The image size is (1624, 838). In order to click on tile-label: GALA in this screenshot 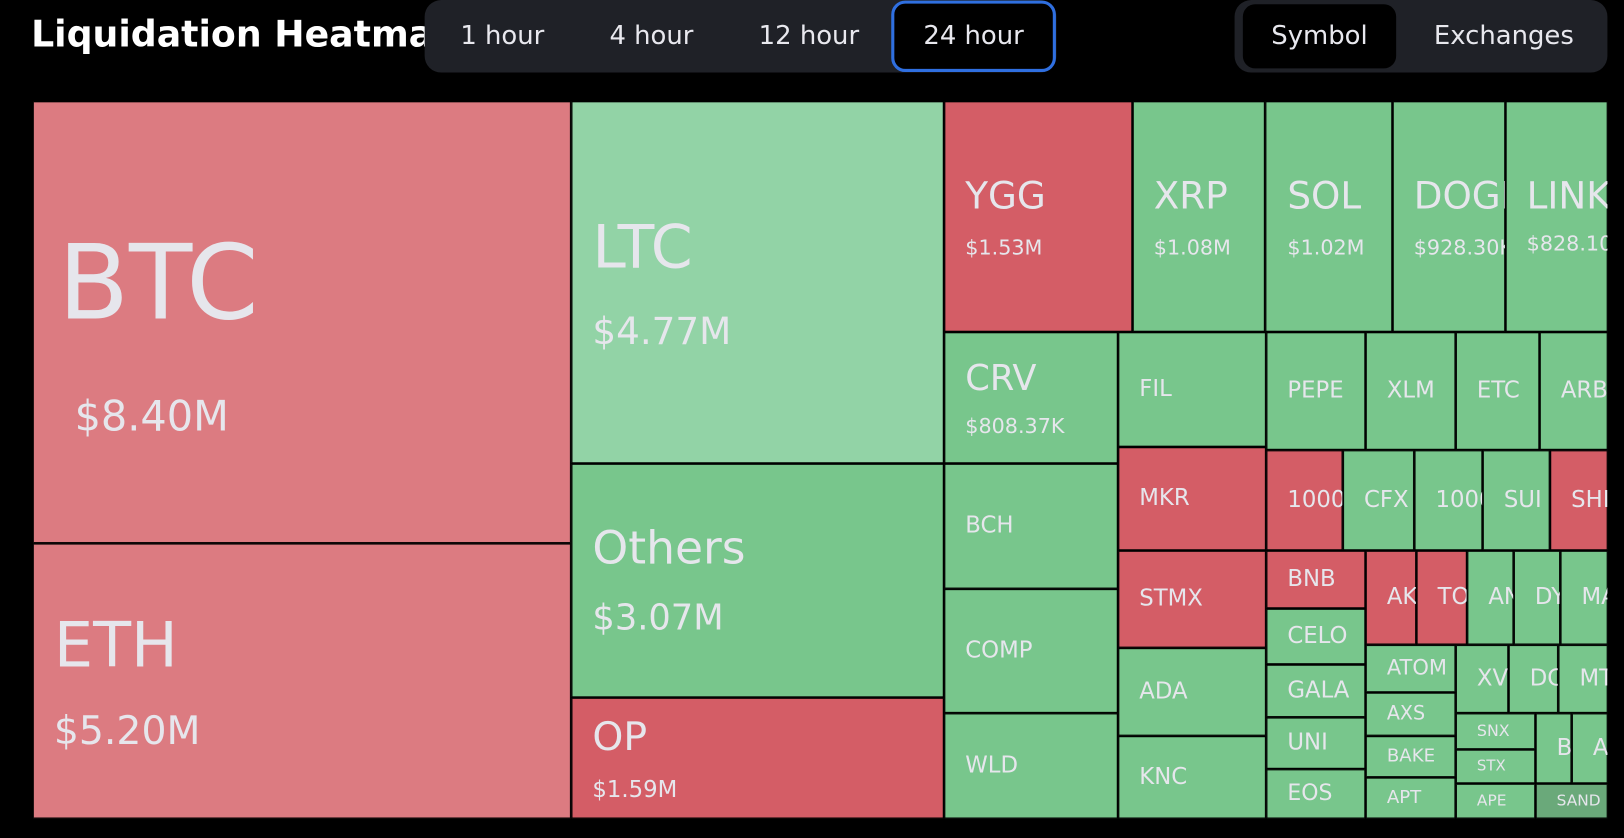, I will do `click(1318, 690)`.